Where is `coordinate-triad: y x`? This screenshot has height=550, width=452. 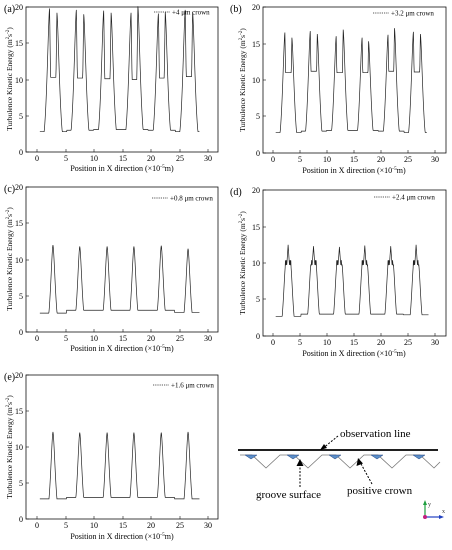
coordinate-triad: y x is located at coordinates (434, 509).